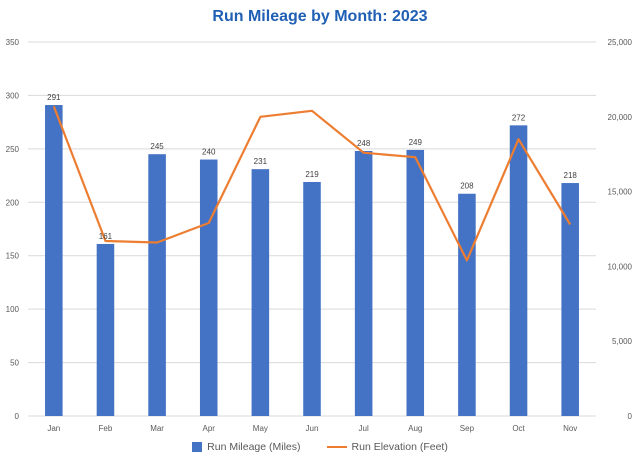 The width and height of the screenshot is (640, 464). What do you see at coordinates (312, 174) in the screenshot?
I see `bar-data-label: 219` at bounding box center [312, 174].